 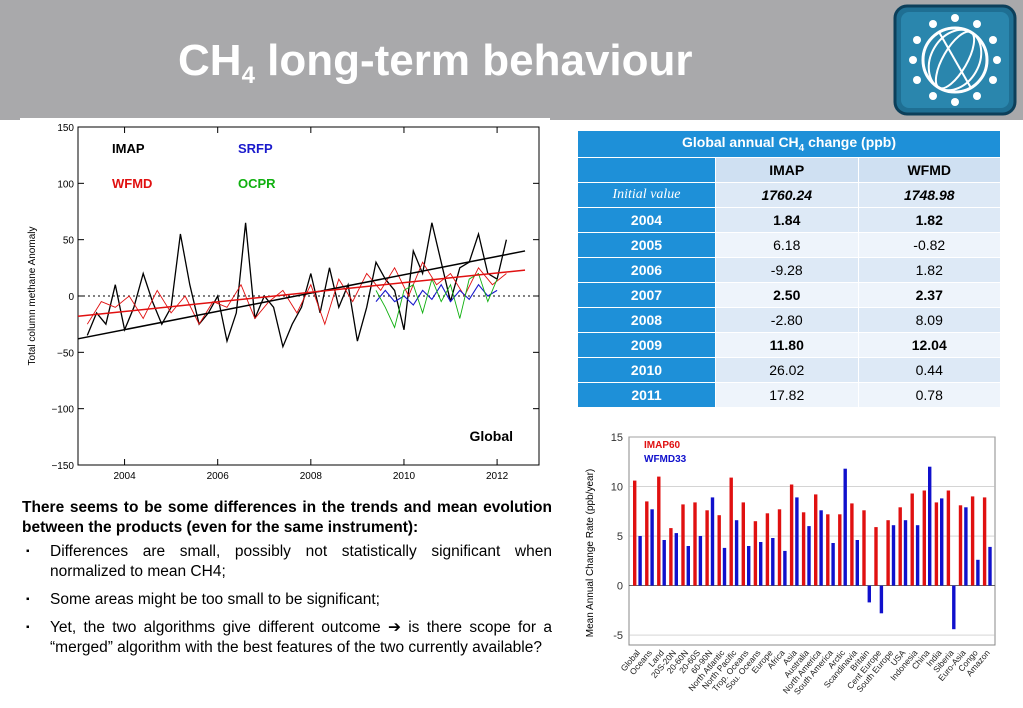 What do you see at coordinates (296, 293) in the screenshot?
I see `series-wfmd` at bounding box center [296, 293].